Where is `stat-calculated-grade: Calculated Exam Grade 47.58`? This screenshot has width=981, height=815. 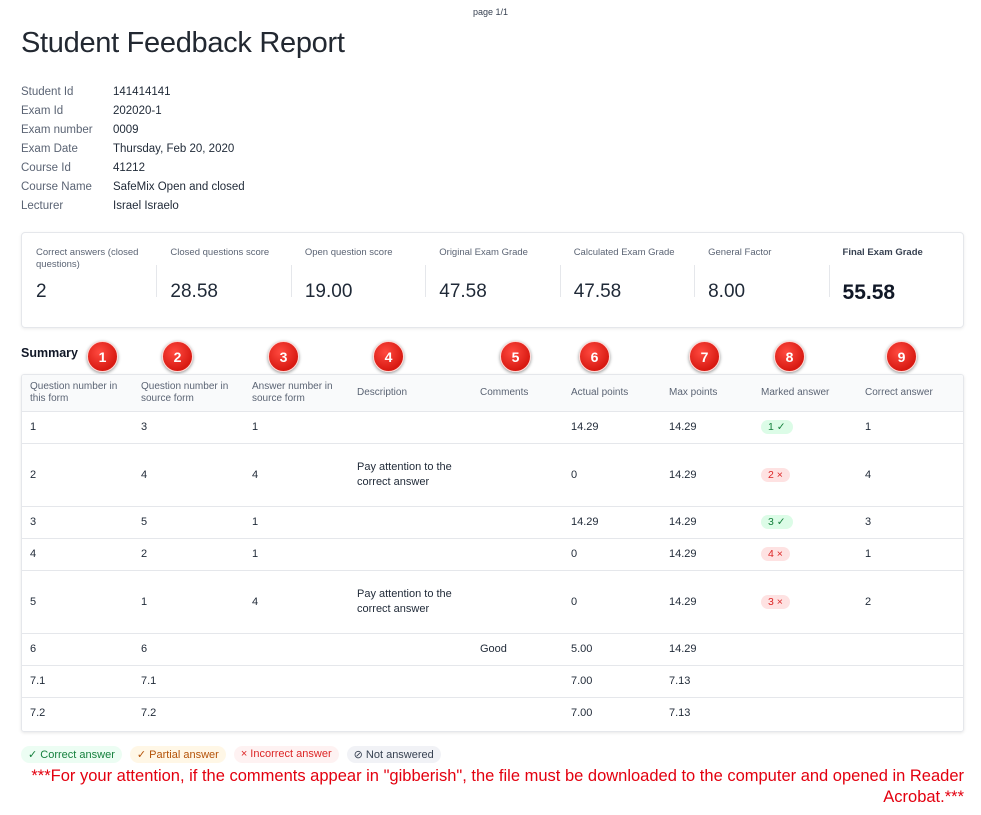
stat-calculated-grade: Calculated Exam Grade 47.58 is located at coordinates (626, 280).